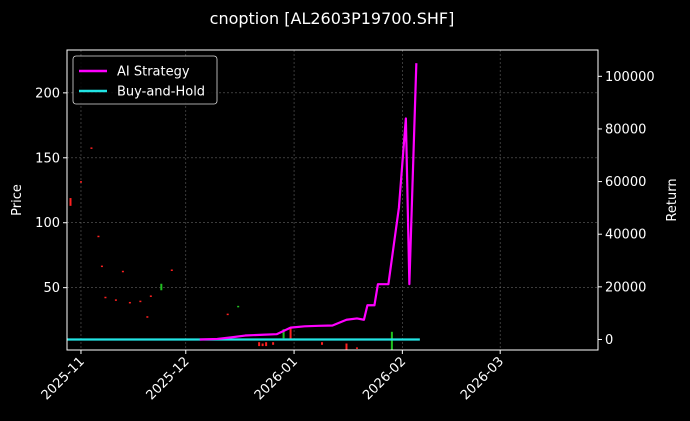 This screenshot has height=421, width=690. Describe the element at coordinates (672, 199) in the screenshot. I see `y2-axis-label: Return` at that location.